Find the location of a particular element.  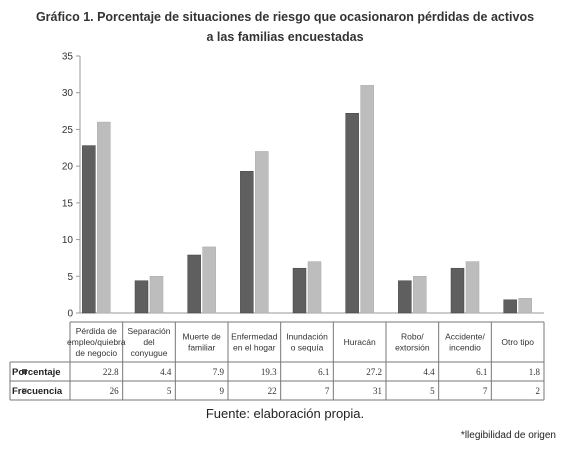

category-label: empleo/quiebra is located at coordinates (96, 342).